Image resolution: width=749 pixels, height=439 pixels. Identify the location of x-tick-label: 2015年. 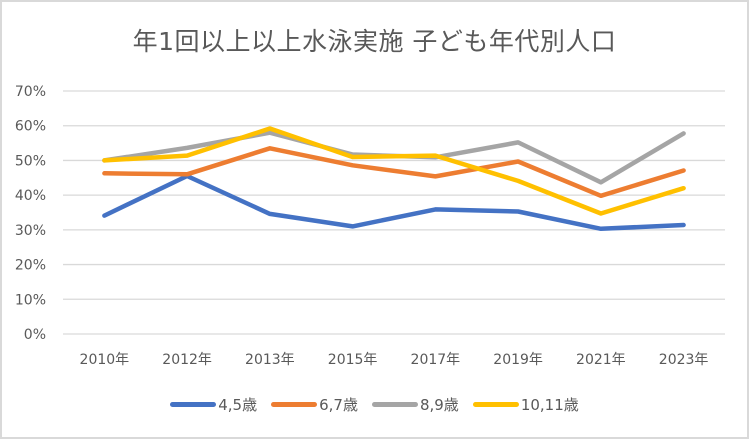
(353, 360).